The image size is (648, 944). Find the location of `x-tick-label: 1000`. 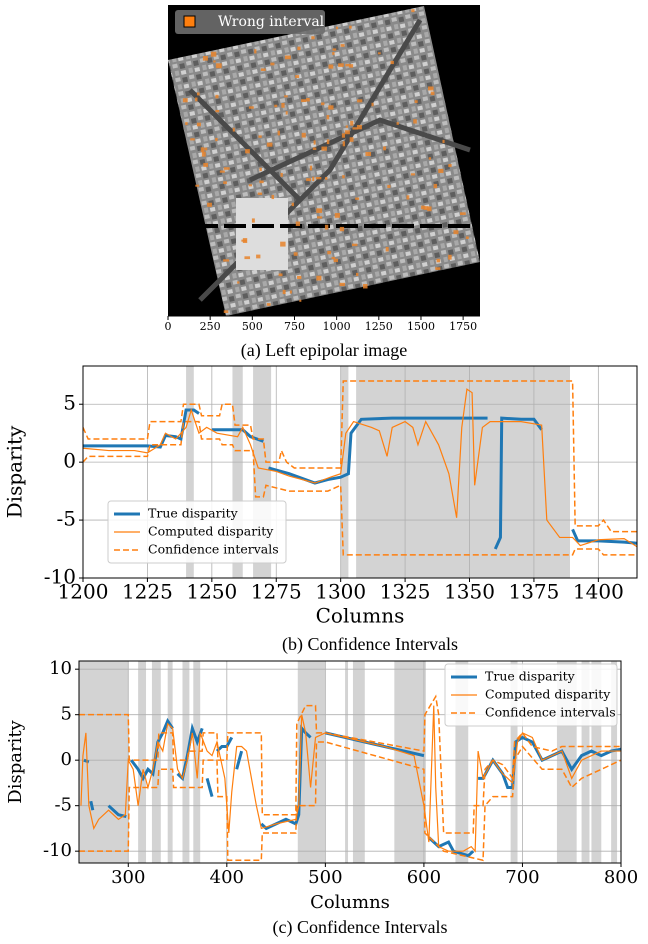

x-tick-label: 1000 is located at coordinates (337, 326).